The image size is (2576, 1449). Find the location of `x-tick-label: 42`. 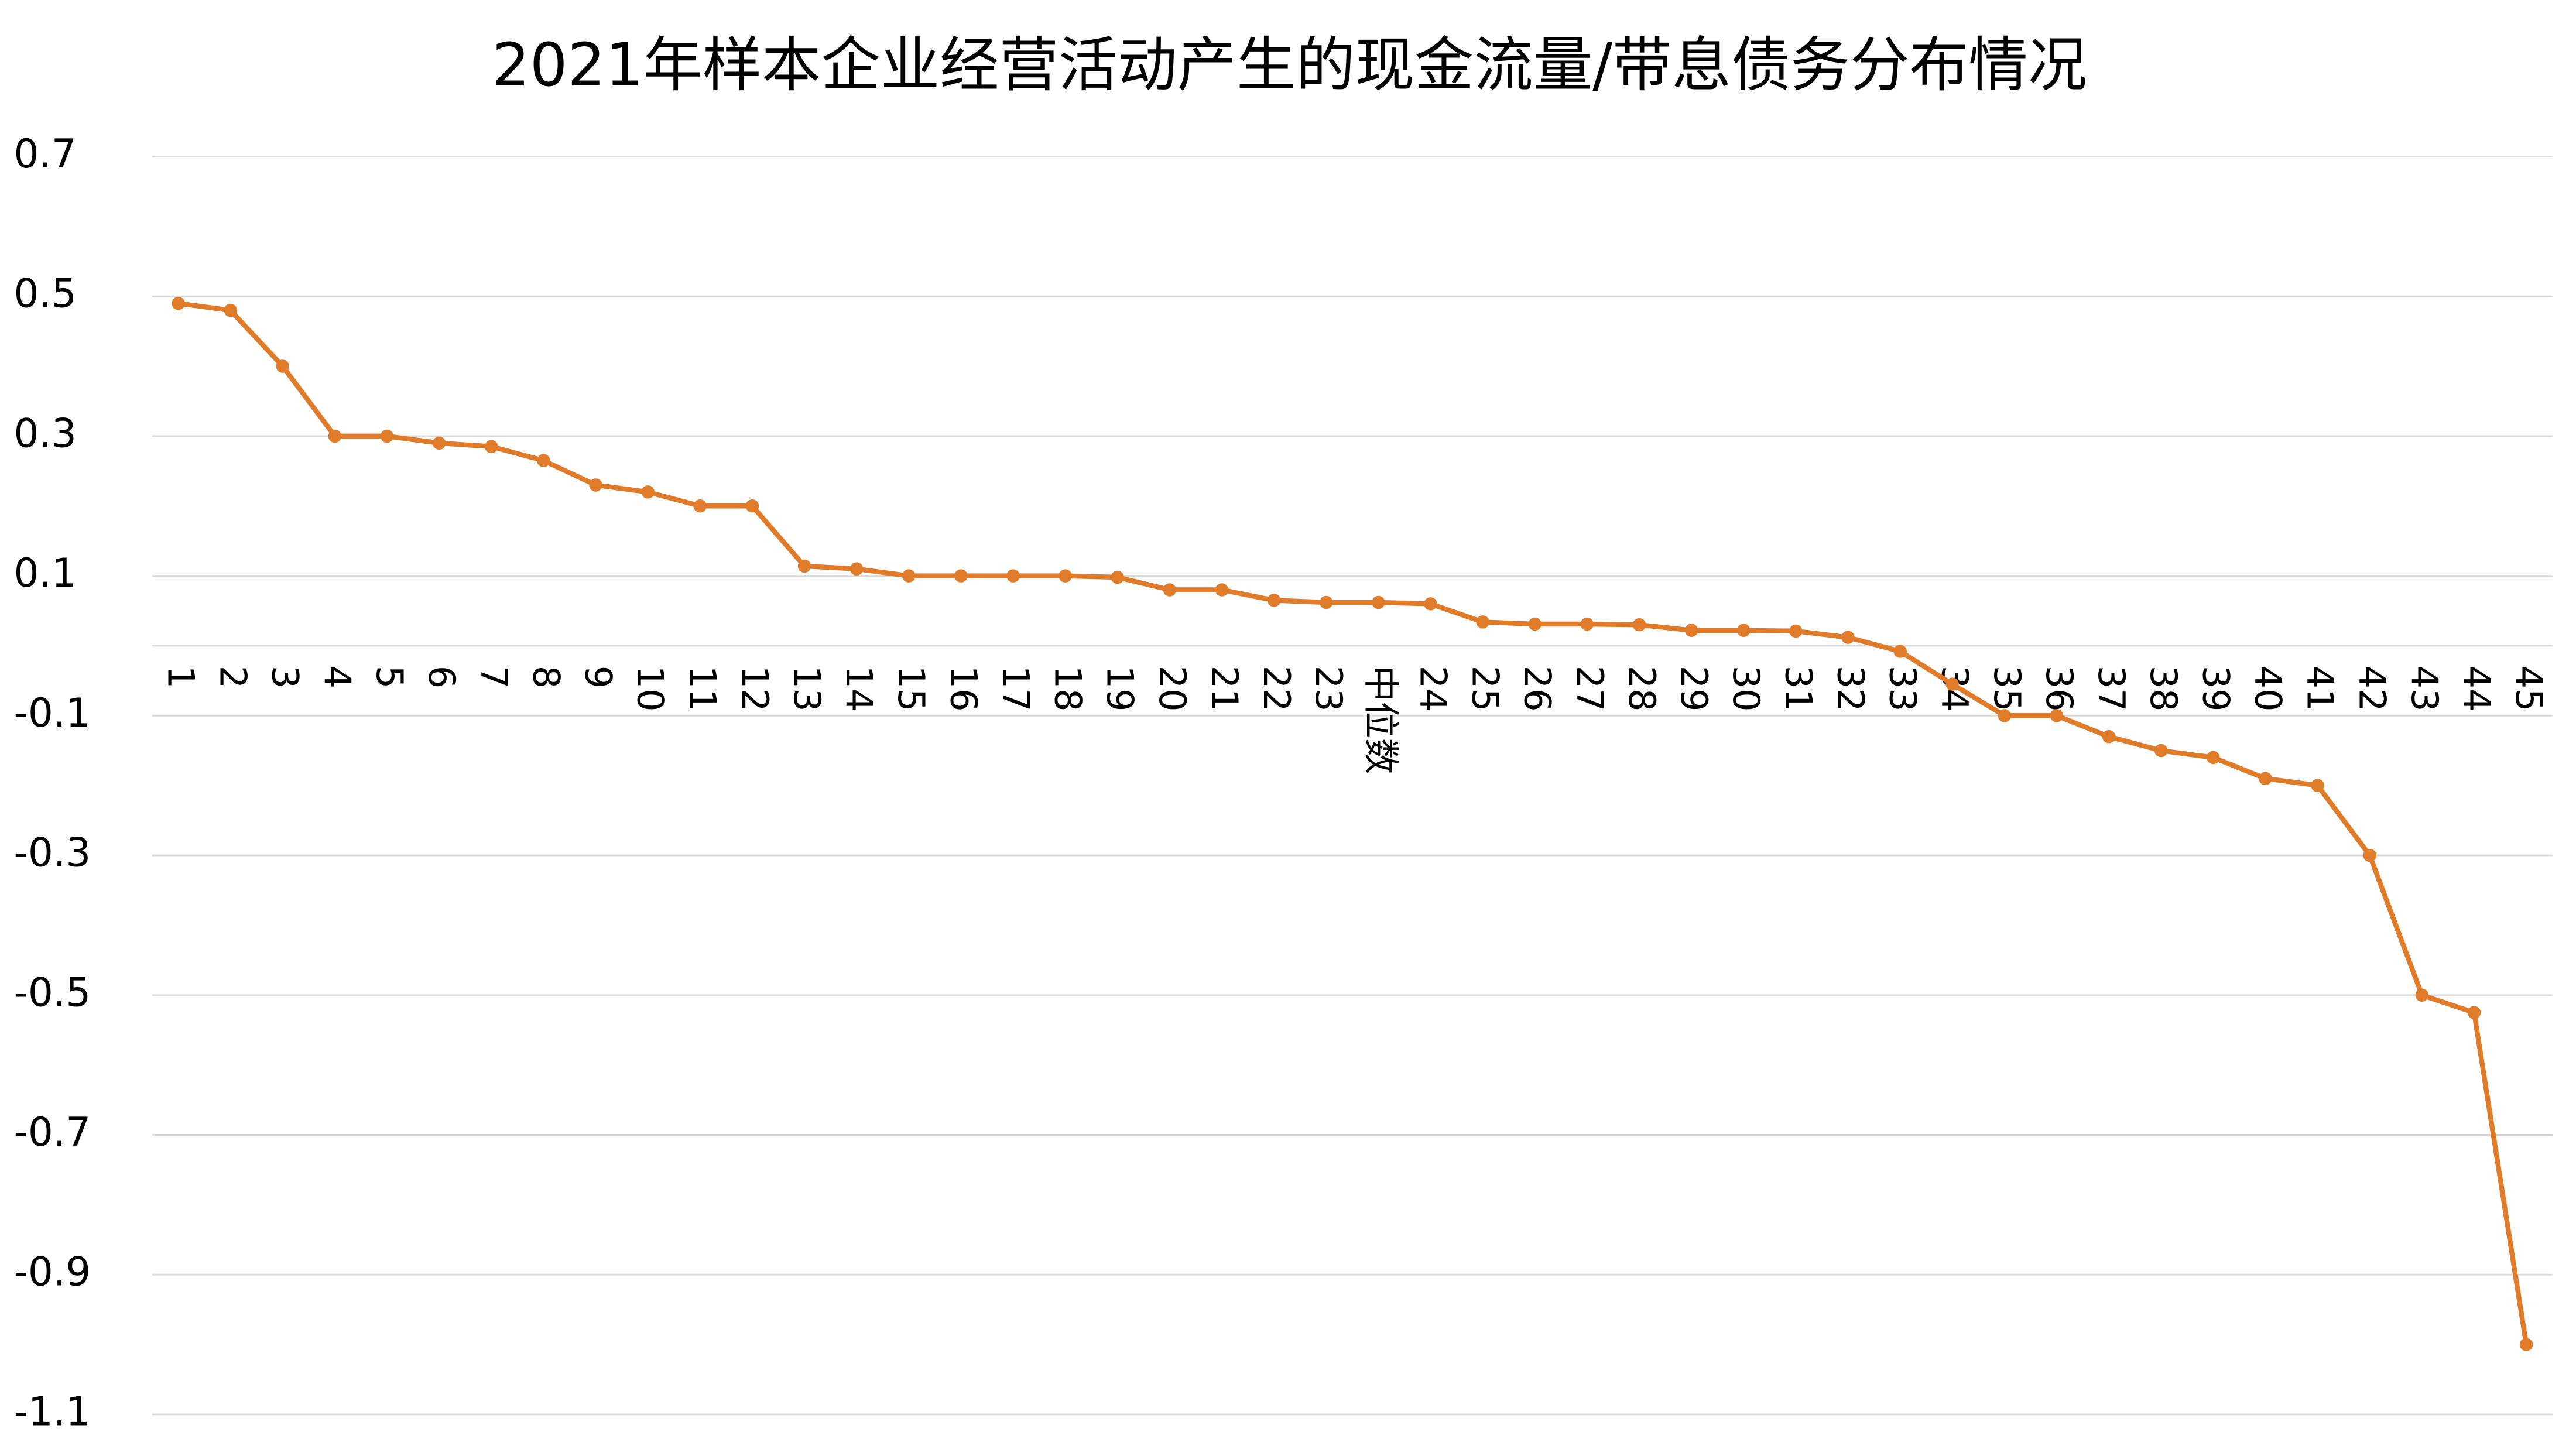

x-tick-label: 42 is located at coordinates (2372, 689).